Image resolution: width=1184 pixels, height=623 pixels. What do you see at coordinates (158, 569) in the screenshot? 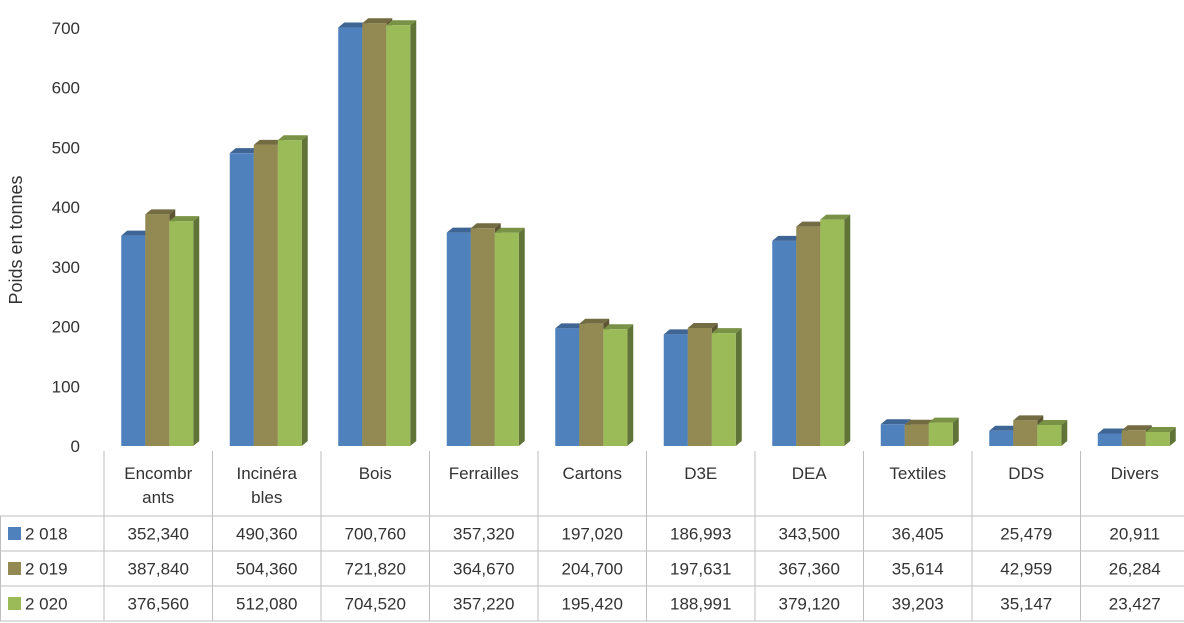
I see `data-label: 387,840` at bounding box center [158, 569].